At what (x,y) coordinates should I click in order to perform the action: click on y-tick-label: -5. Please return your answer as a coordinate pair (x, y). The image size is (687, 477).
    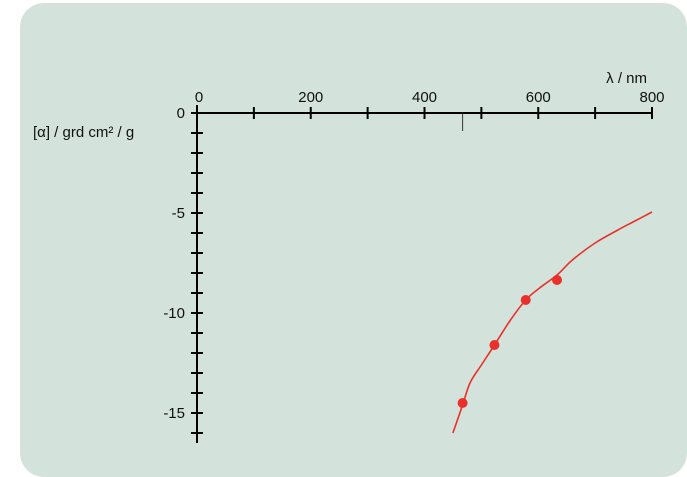
    Looking at the image, I should click on (178, 213).